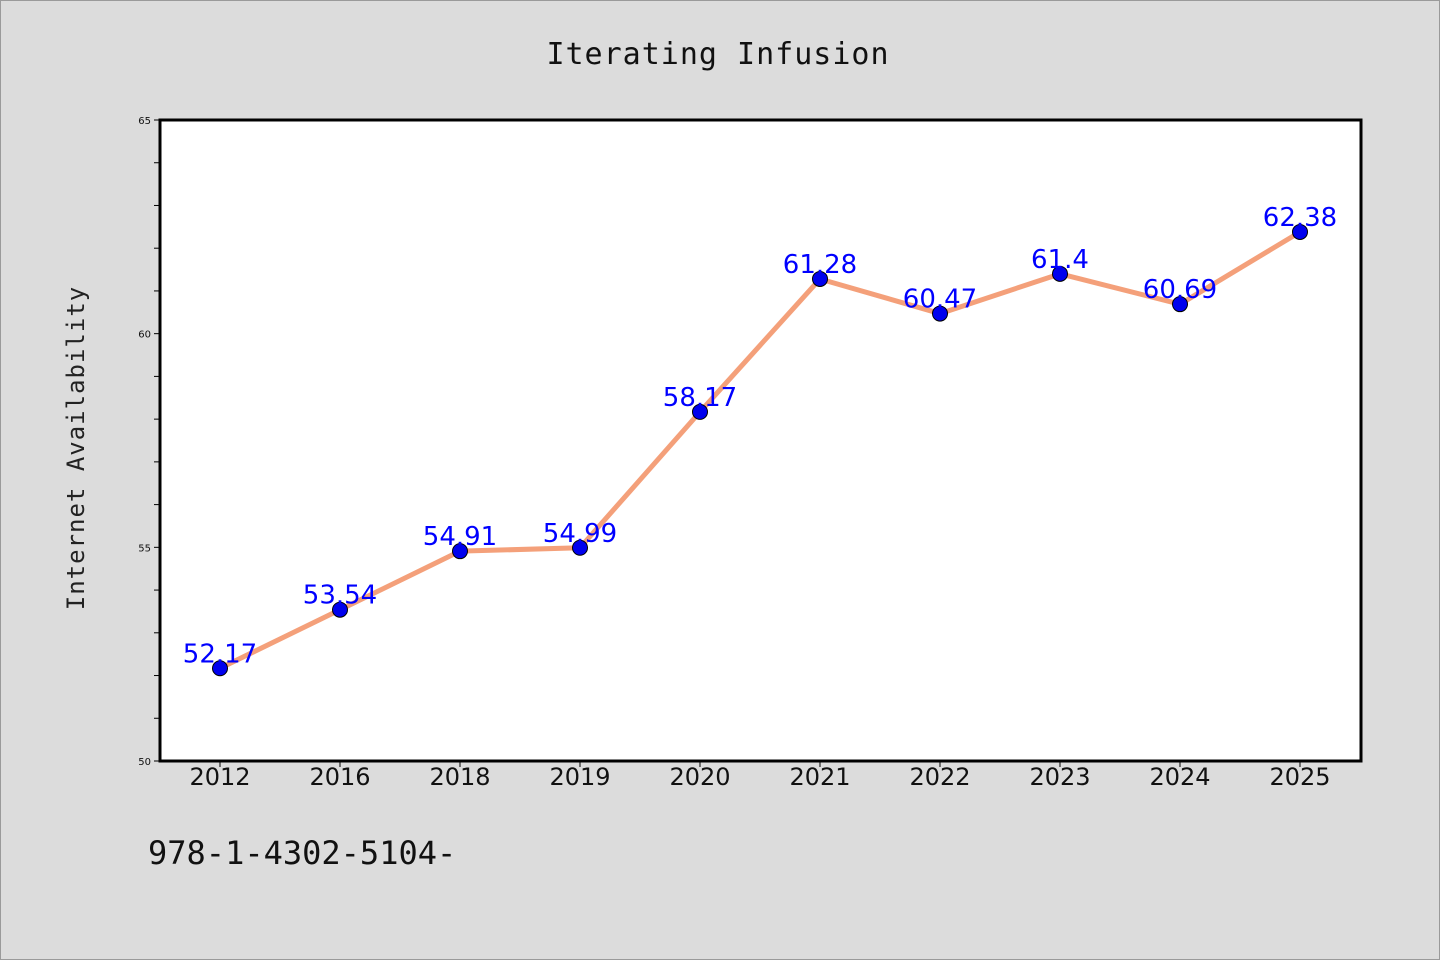 The image size is (1440, 960). I want to click on x-tick-label: 2020, so click(699, 777).